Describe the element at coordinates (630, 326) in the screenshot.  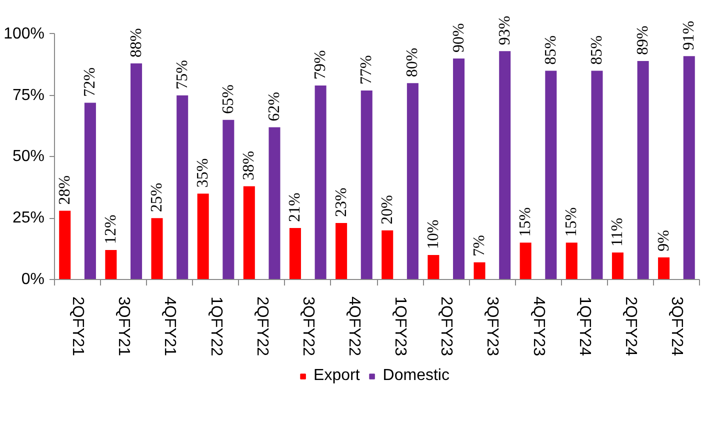
I see `x-tick-label: 2QFY24` at that location.